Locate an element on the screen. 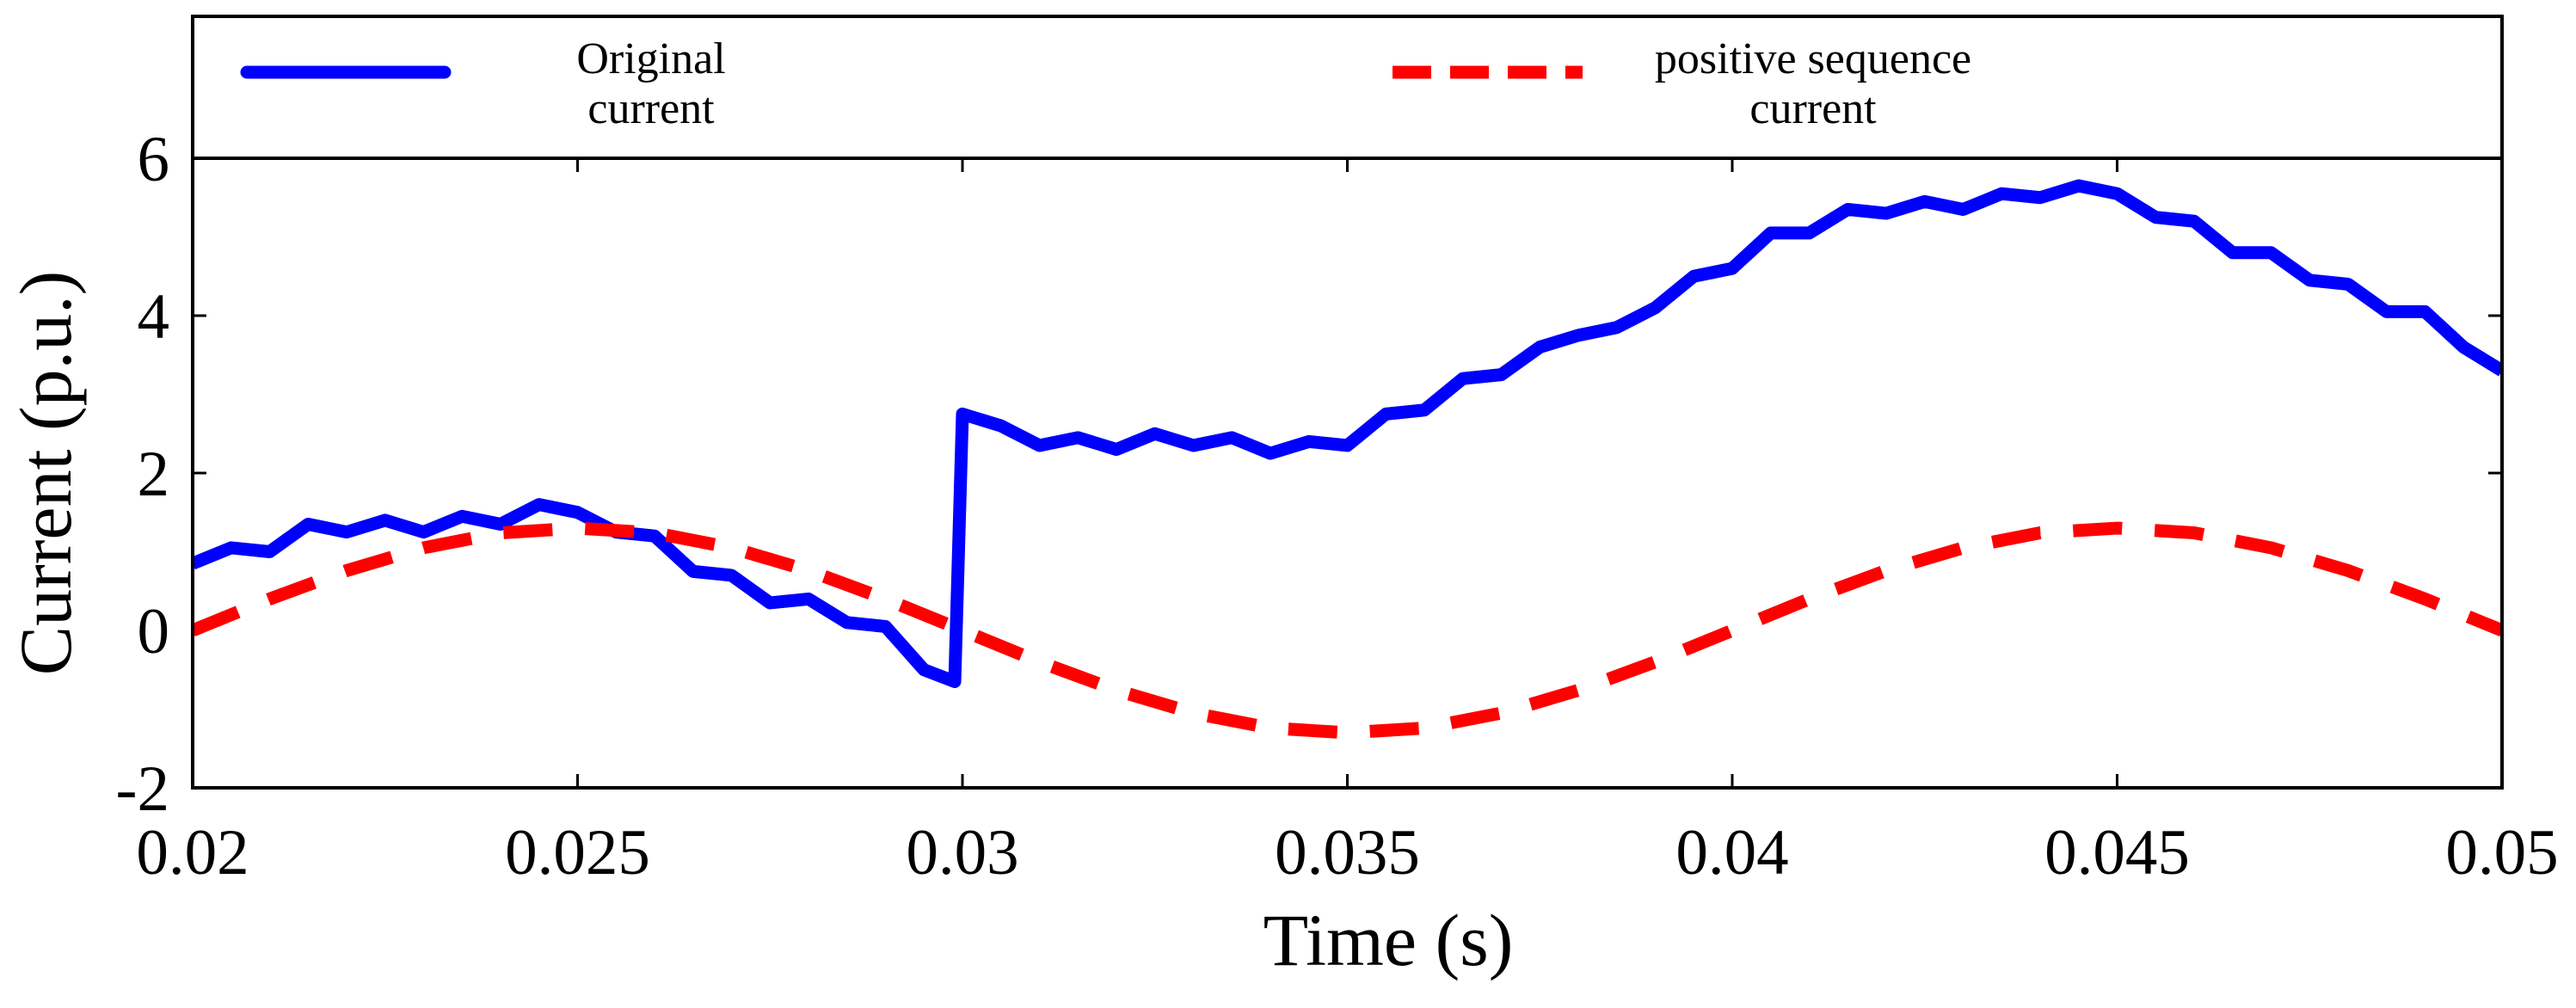  x-tick-label: 0.03 is located at coordinates (962, 853).